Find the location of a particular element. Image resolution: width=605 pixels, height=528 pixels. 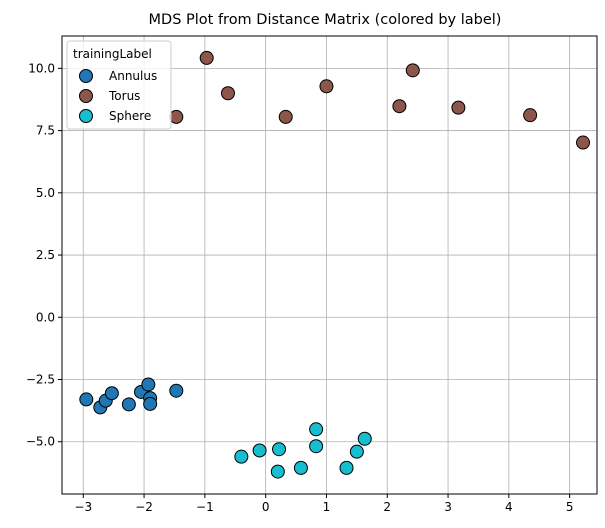

legend-marker-sphere is located at coordinates (86, 116).